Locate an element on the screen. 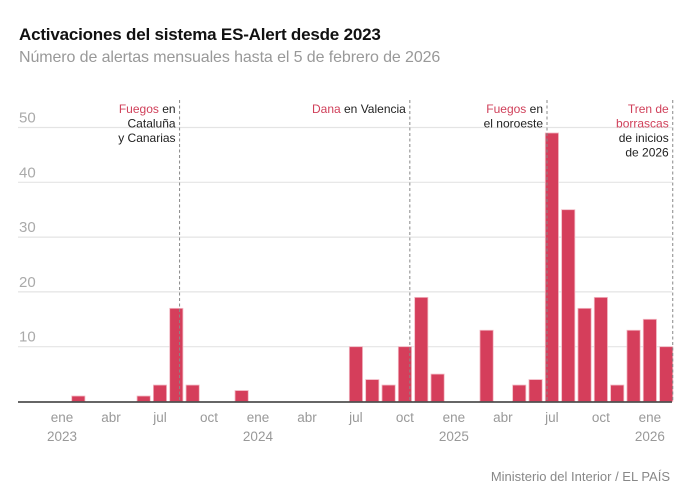  annotation-text: Cataluña is located at coordinates (152, 124).